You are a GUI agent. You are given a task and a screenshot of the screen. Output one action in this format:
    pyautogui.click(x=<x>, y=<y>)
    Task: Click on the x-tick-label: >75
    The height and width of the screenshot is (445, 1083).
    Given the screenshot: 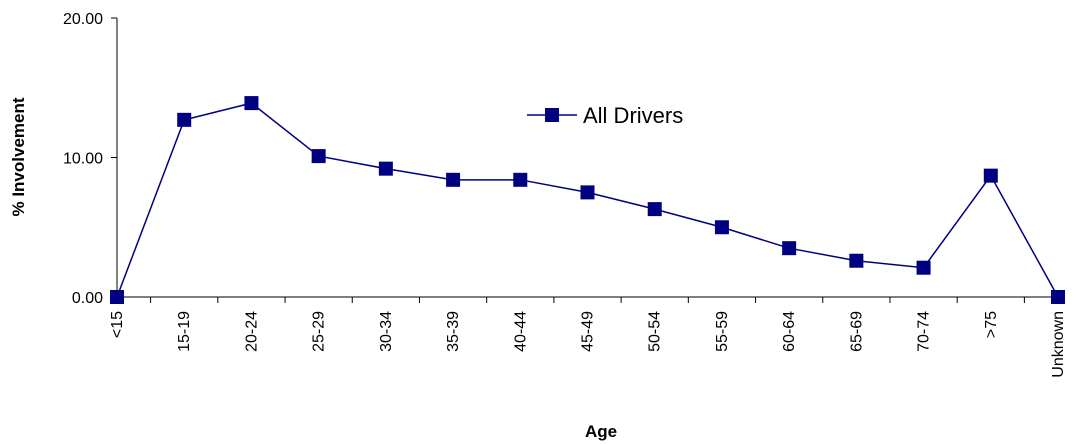 What is the action you would take?
    pyautogui.click(x=991, y=324)
    